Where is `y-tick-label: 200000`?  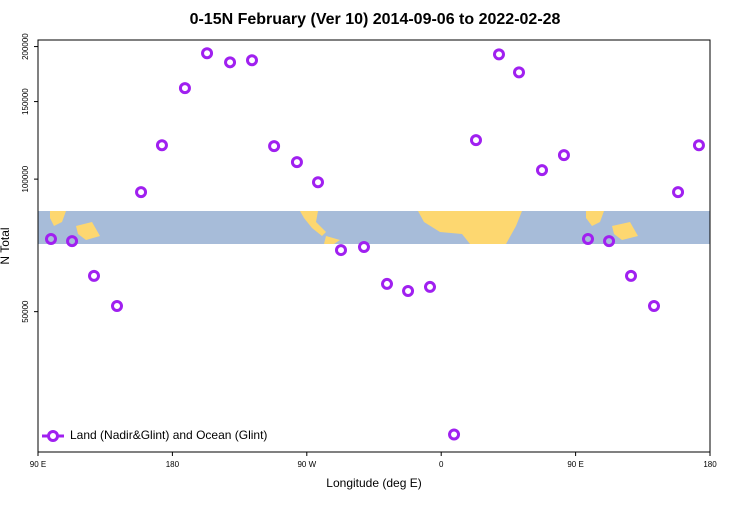 y-tick-label: 200000 is located at coordinates (25, 46).